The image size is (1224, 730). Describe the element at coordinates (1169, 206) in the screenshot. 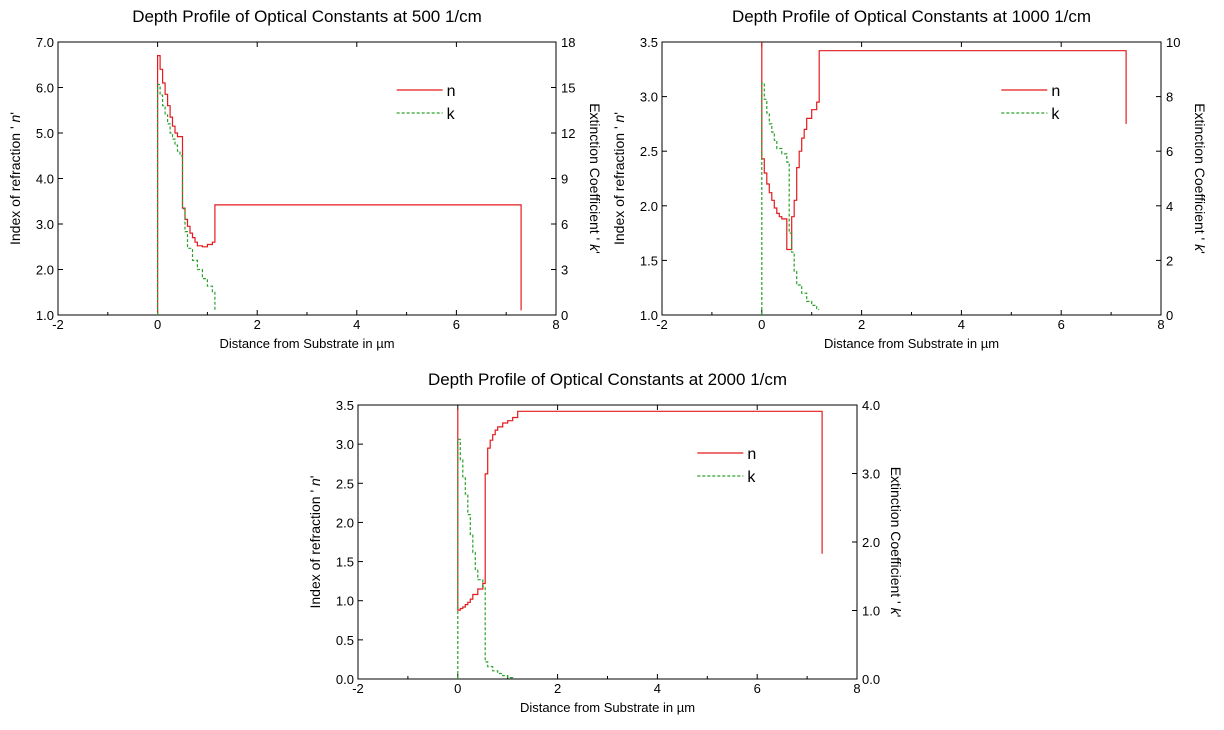

I see `y2-tick-label: 4` at that location.